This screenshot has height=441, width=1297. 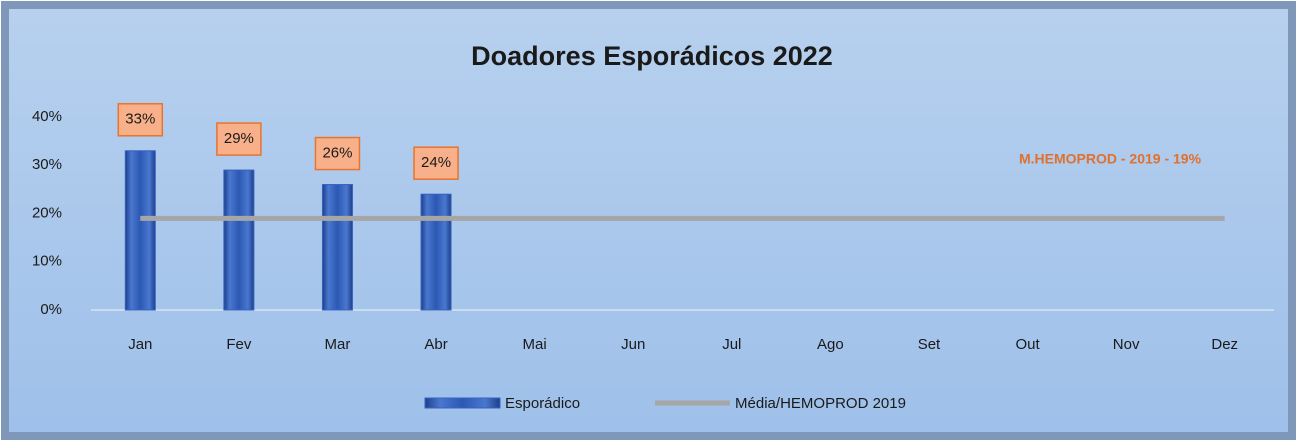 I want to click on x-tick-label: Fev, so click(x=239, y=344).